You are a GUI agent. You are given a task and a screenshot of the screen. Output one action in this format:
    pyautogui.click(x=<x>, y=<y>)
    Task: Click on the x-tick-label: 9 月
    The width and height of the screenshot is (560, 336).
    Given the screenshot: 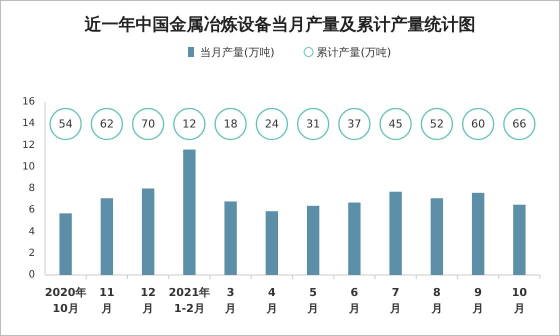 What is the action you would take?
    pyautogui.click(x=478, y=300)
    